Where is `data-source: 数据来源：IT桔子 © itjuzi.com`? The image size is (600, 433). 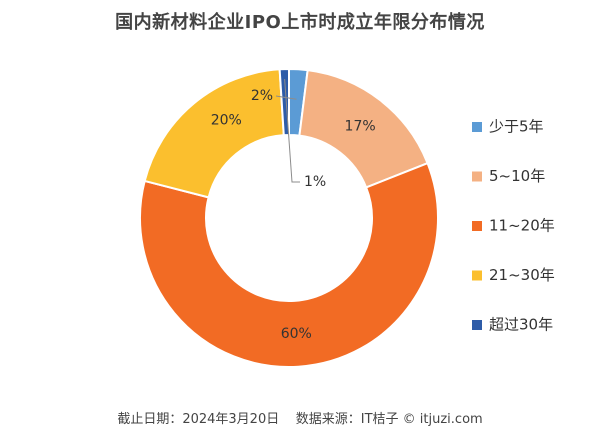 data-source: 数据来源：IT桔子 © itjuzi.com is located at coordinates (389, 419).